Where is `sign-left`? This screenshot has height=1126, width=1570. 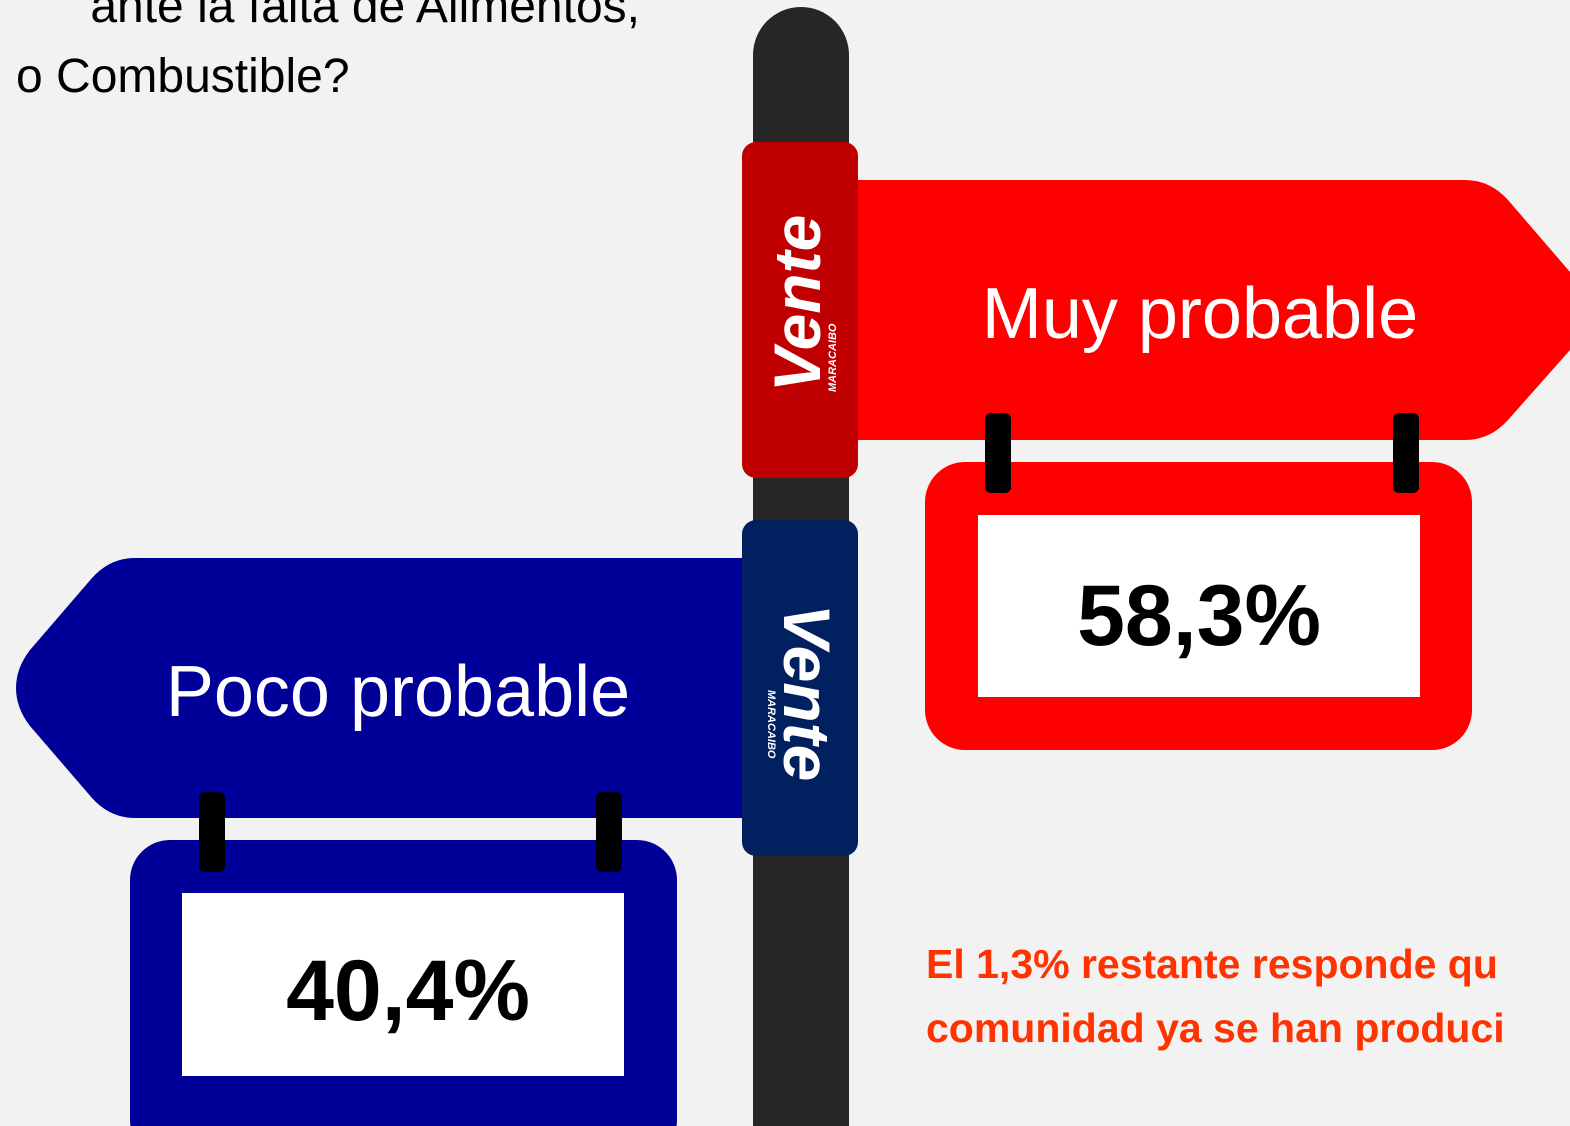 sign-left is located at coordinates (380, 688).